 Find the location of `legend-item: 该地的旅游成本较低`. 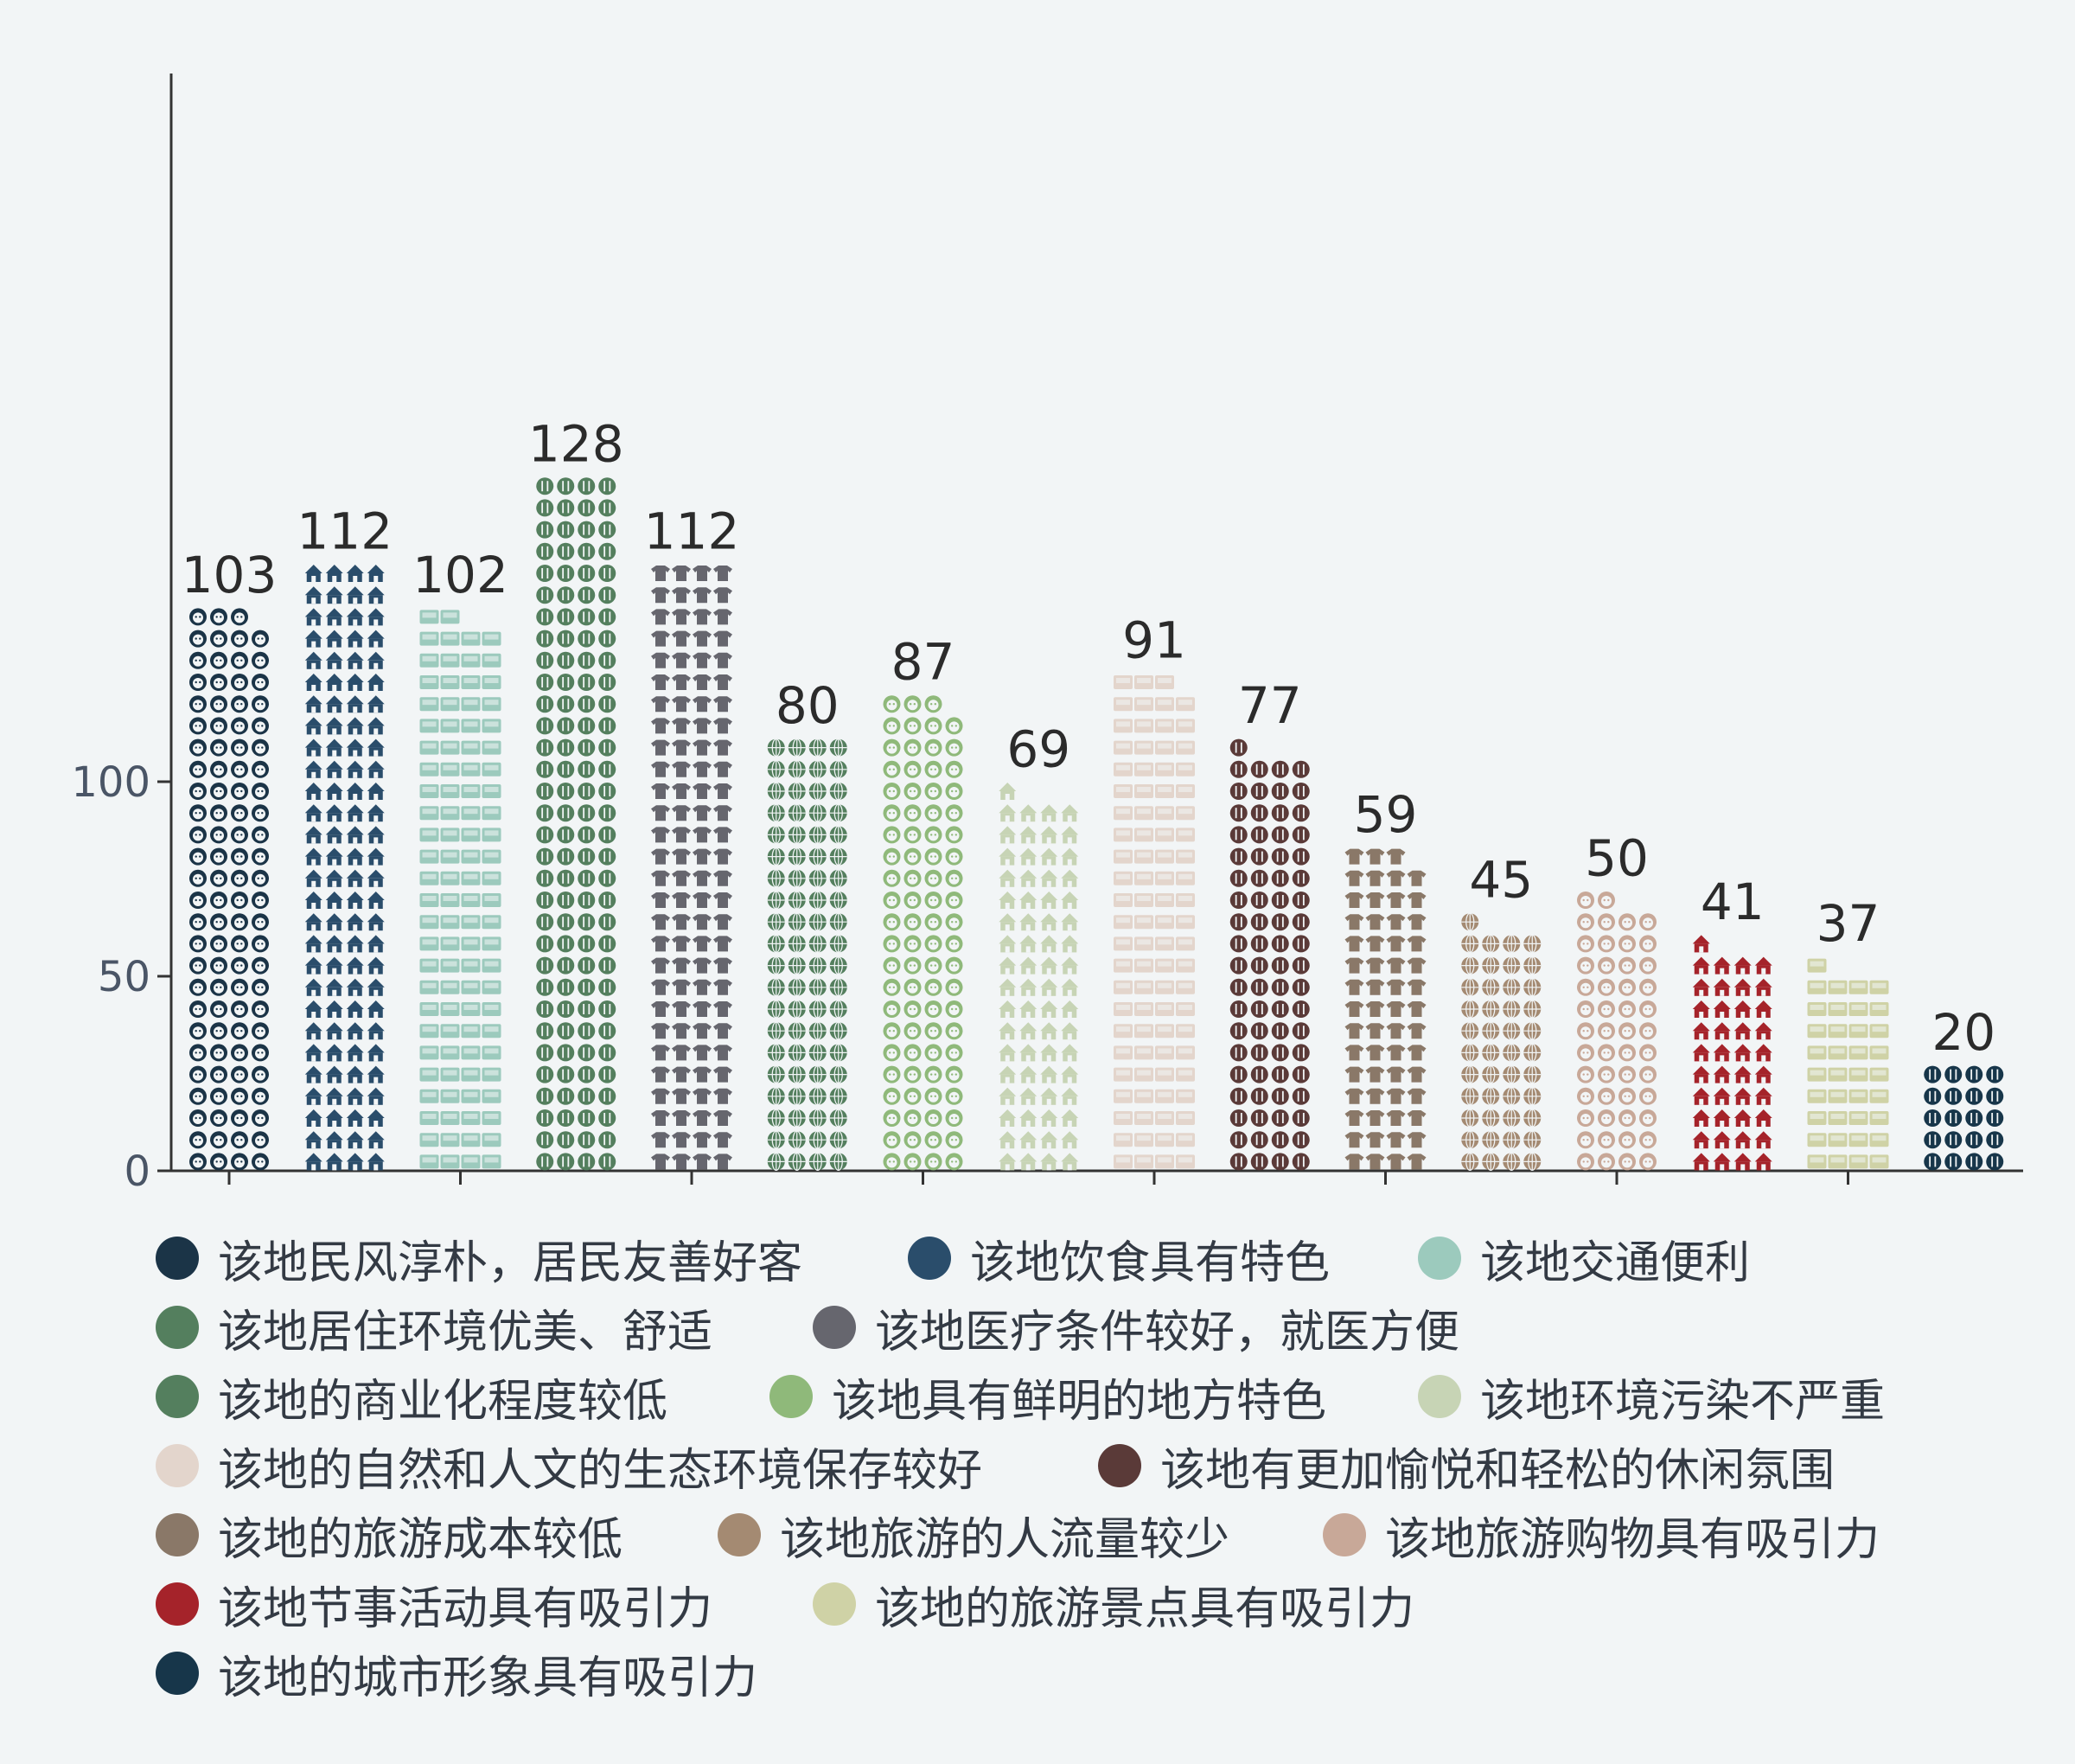

legend-item: 该地的旅游成本较低 is located at coordinates (389, 1535).